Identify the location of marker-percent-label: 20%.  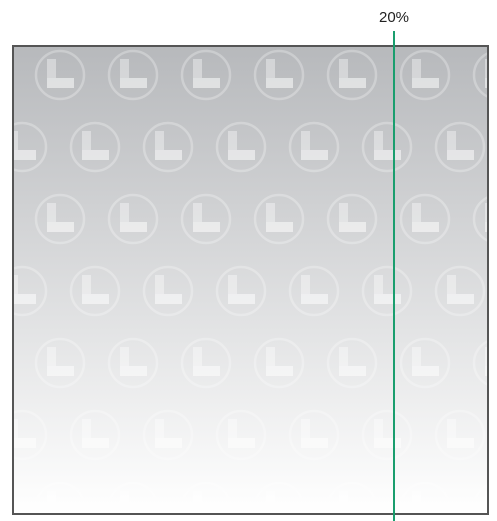
(394, 17).